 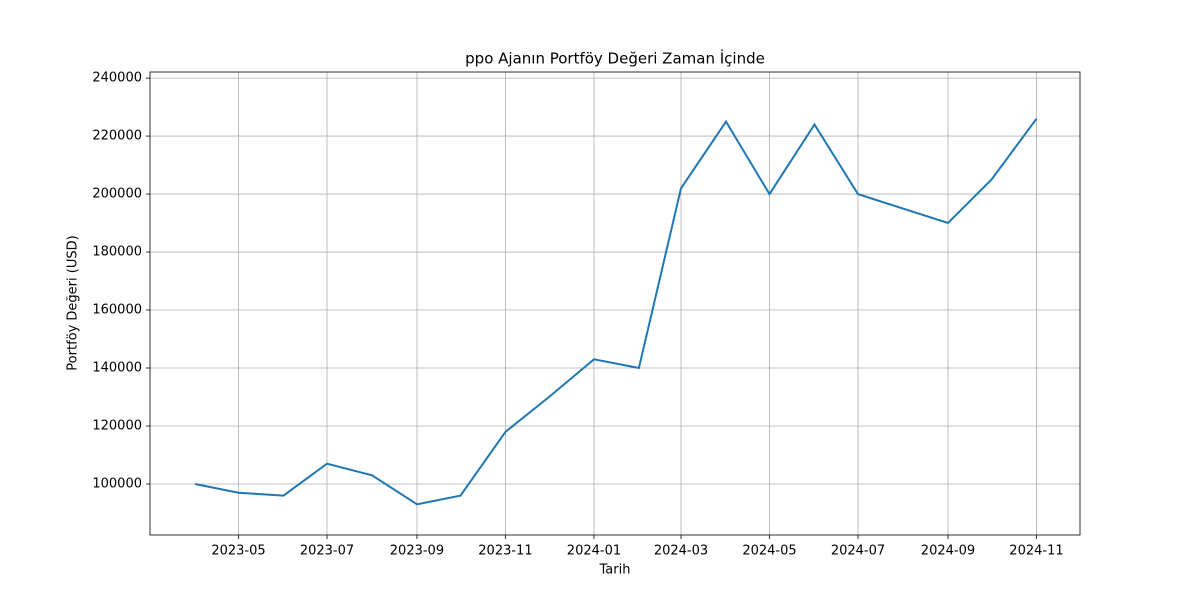 What do you see at coordinates (117, 310) in the screenshot?
I see `y-tick-label: 160000` at bounding box center [117, 310].